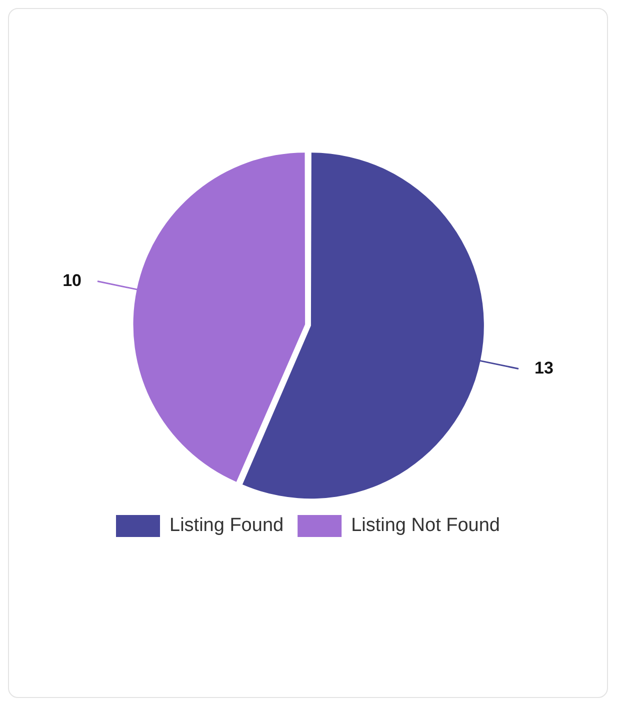  I want to click on data-label: 10, so click(72, 280).